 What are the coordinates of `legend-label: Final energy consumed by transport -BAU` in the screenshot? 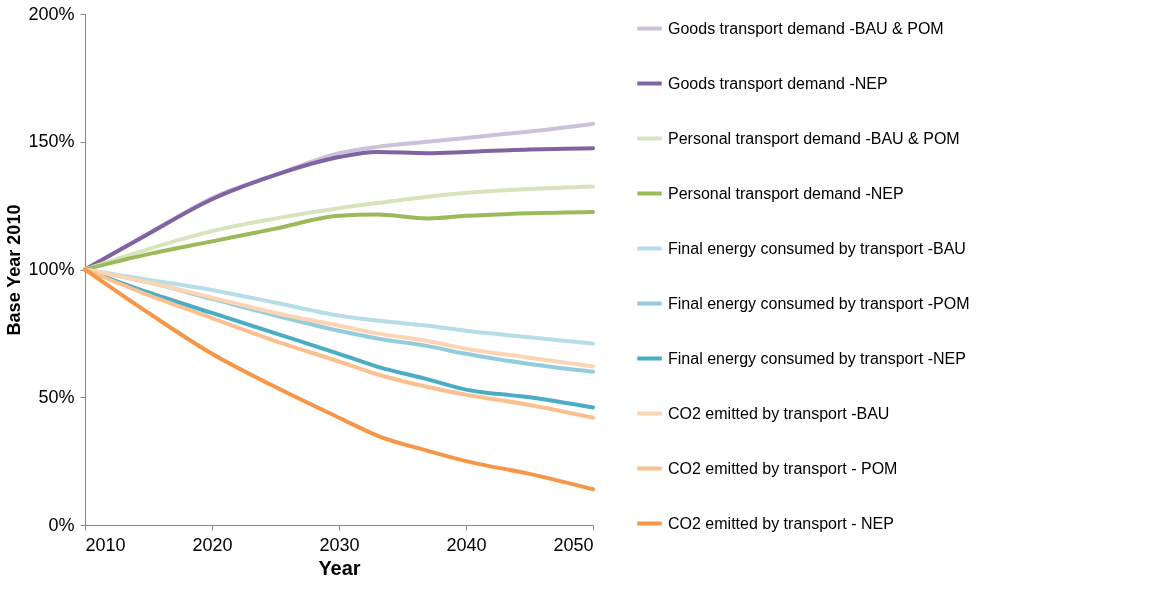 It's located at (817, 248).